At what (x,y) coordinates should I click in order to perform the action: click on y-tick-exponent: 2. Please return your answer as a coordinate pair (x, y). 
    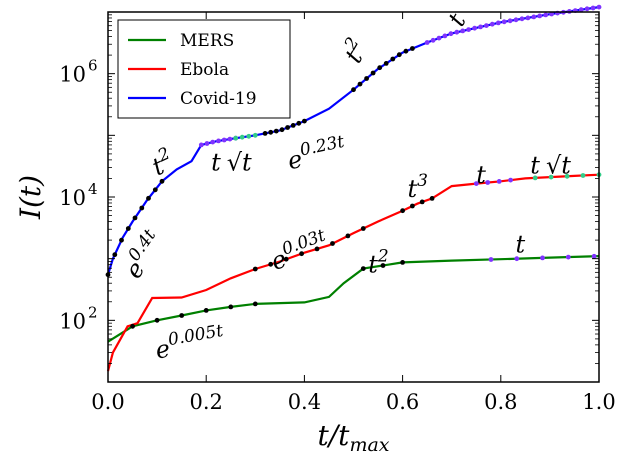
    Looking at the image, I should click on (93, 312).